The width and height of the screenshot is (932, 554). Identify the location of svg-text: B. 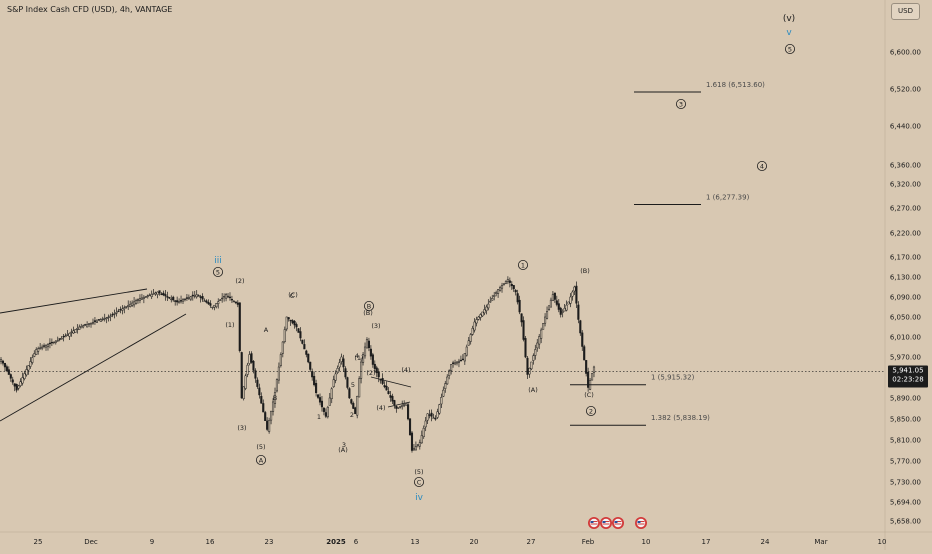
(369, 306).